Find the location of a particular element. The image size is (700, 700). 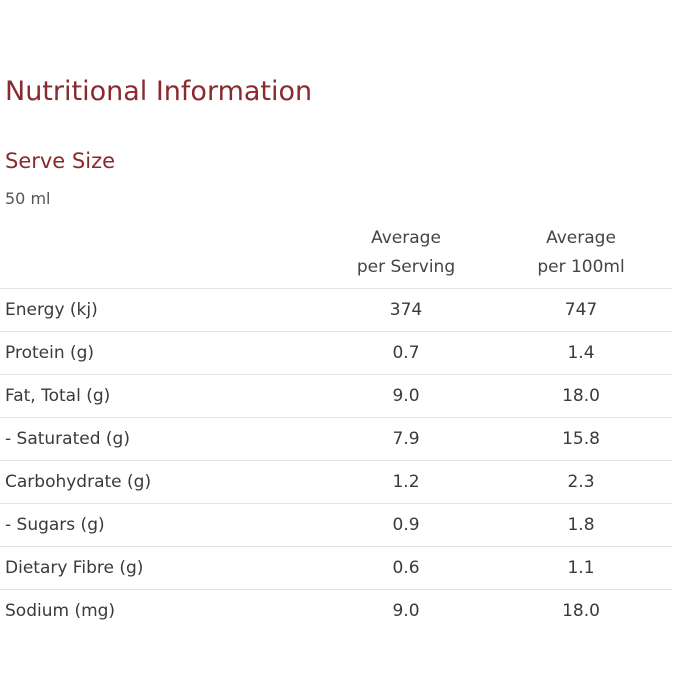

header-per-serving-line2: per Serving is located at coordinates (406, 267).